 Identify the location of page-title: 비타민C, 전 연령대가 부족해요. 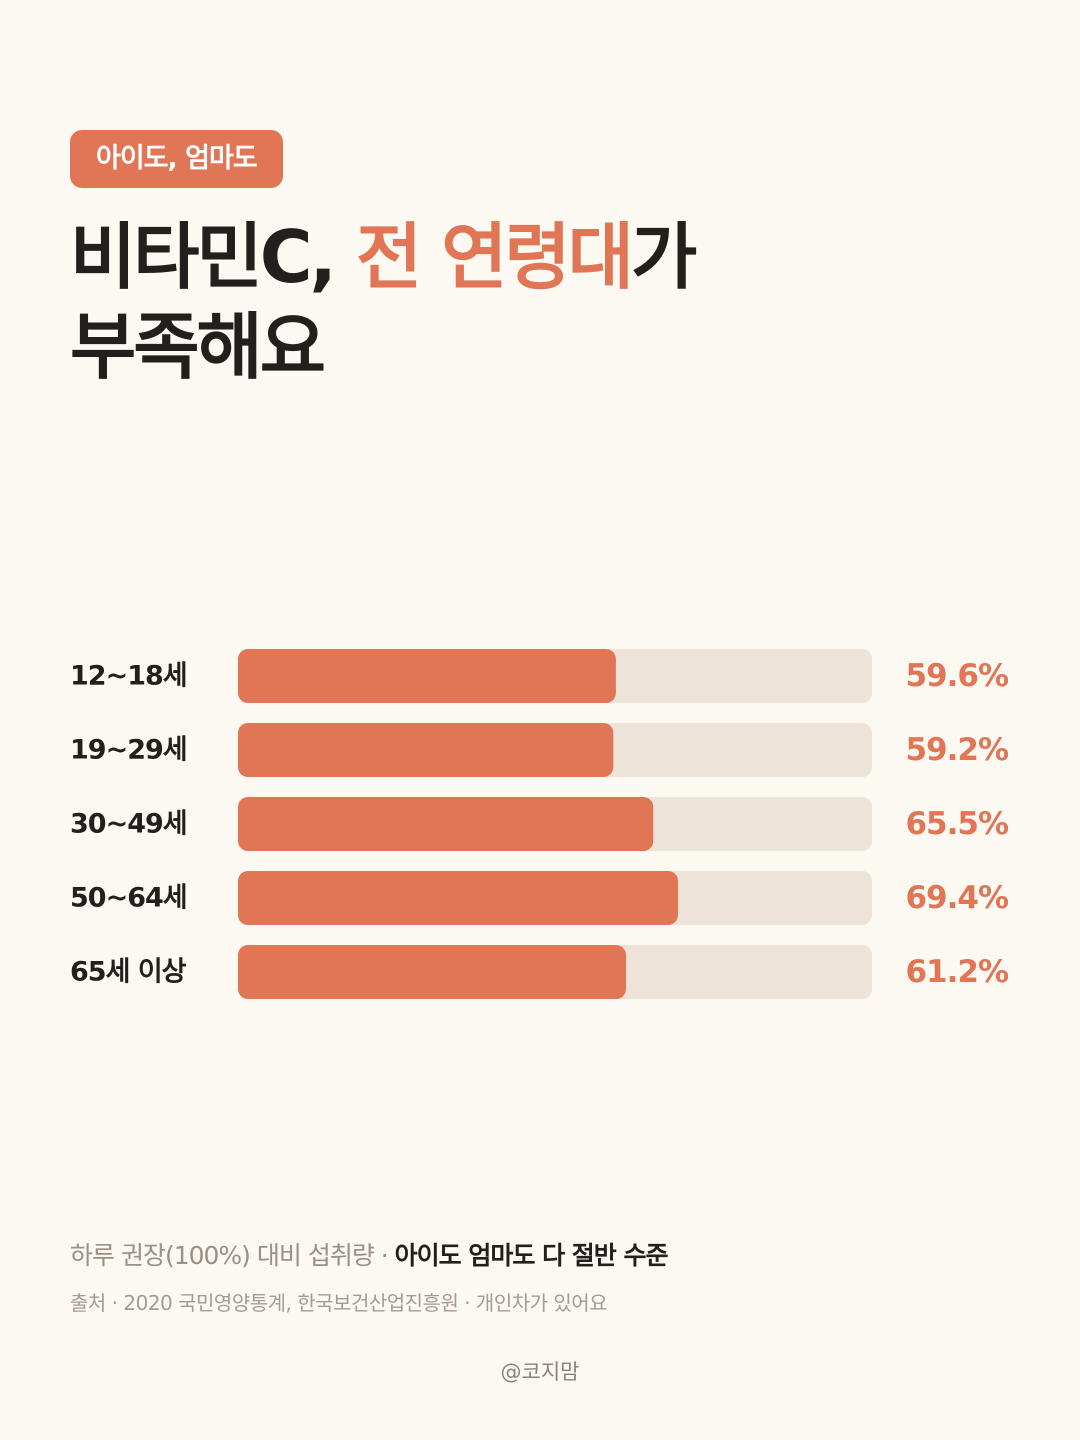
(383, 302).